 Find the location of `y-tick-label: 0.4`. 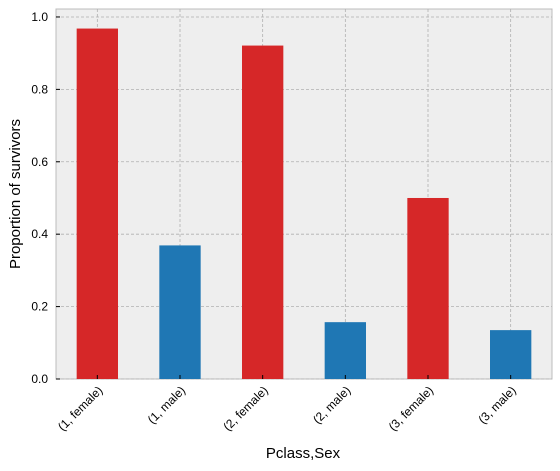

y-tick-label: 0.4 is located at coordinates (39, 234).